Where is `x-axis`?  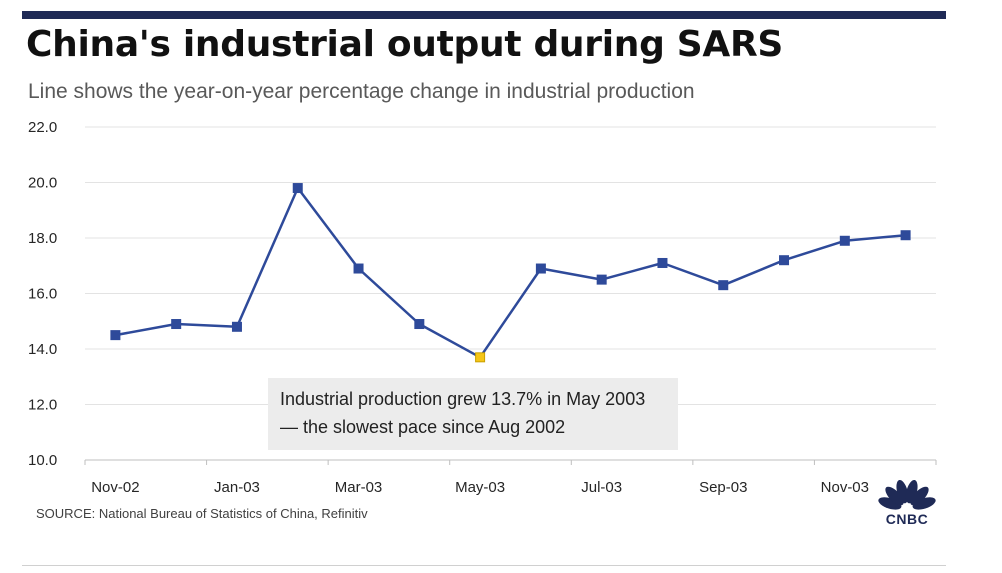 x-axis is located at coordinates (510, 462).